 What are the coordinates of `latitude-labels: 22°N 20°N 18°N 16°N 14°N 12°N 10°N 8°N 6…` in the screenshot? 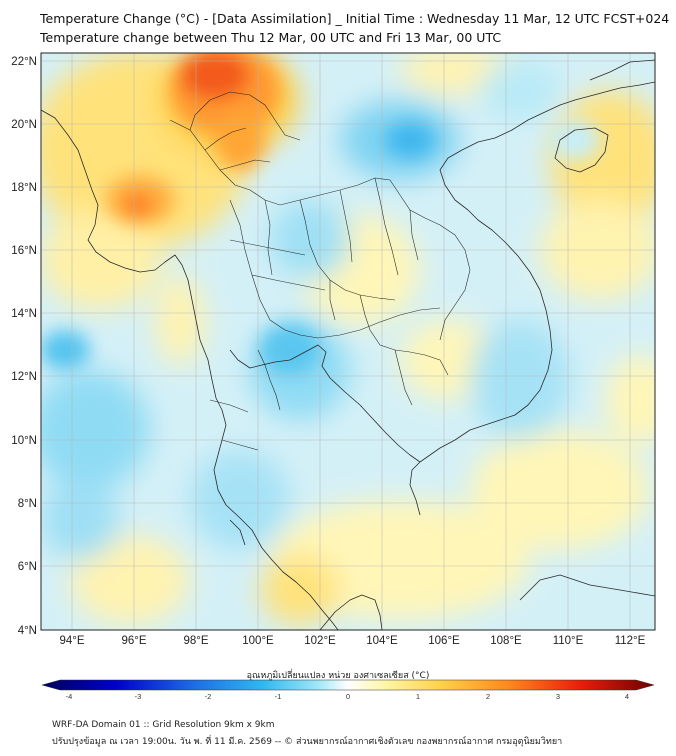 It's located at (24, 346).